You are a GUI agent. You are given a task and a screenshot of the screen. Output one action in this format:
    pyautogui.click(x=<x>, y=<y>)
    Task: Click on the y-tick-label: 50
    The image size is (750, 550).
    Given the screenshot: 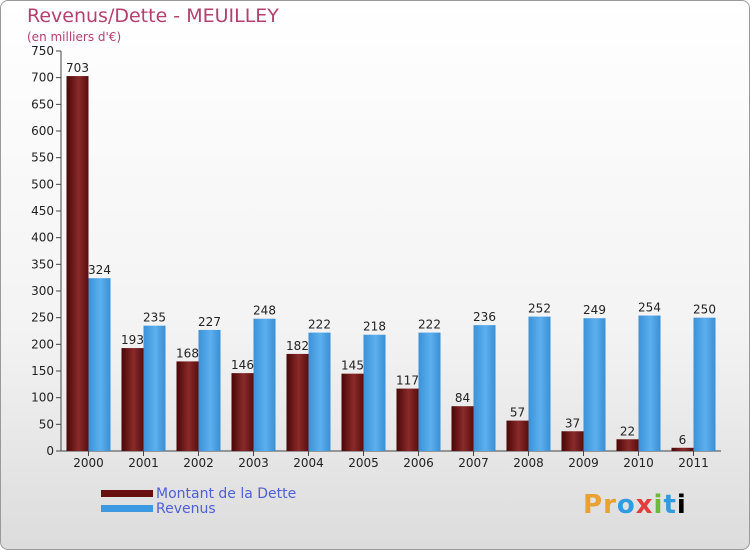 What is the action you would take?
    pyautogui.click(x=46, y=424)
    